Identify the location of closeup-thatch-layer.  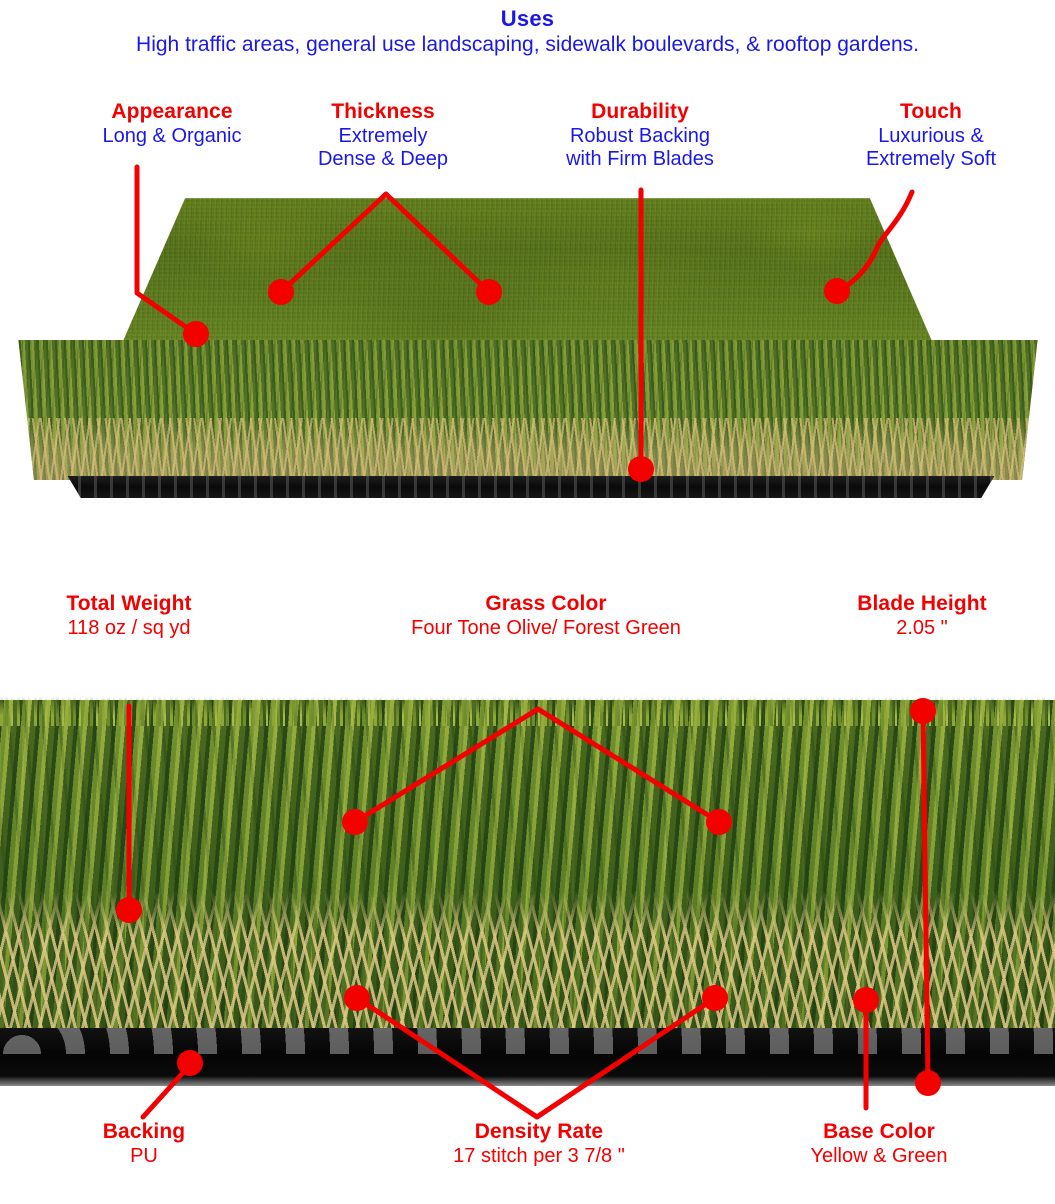
(527, 970).